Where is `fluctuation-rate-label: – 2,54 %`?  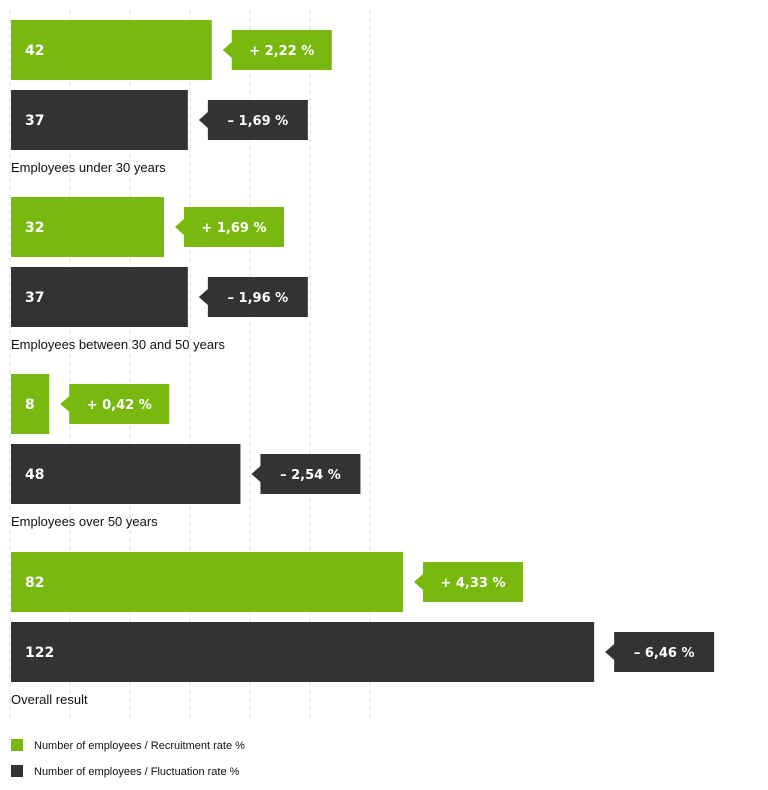
fluctuation-rate-label: – 2,54 % is located at coordinates (310, 475).